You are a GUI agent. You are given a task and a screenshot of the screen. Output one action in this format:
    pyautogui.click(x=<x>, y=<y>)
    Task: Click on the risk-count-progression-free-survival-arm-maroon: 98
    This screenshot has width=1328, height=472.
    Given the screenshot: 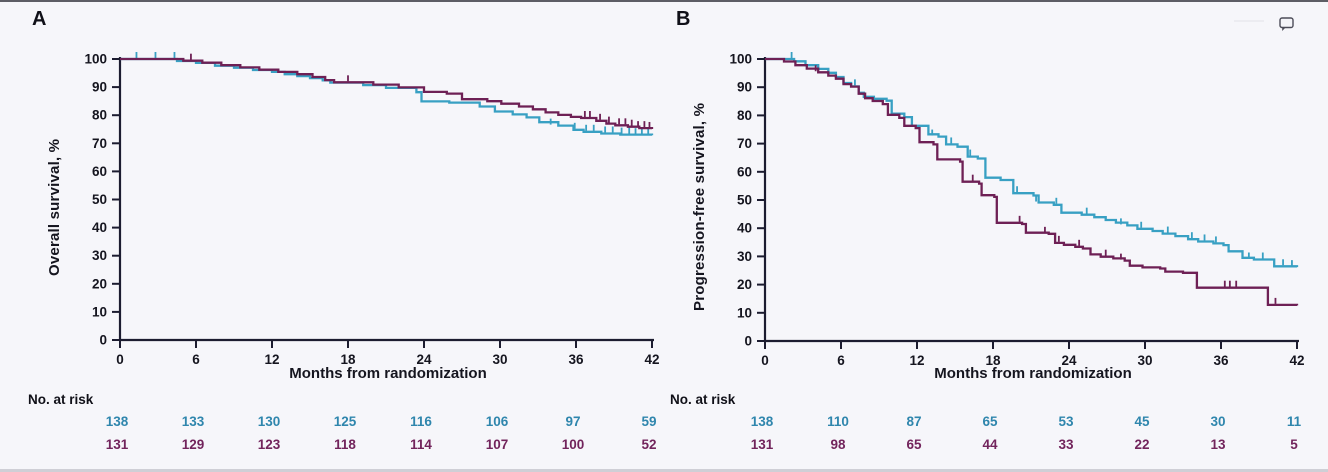 What is the action you would take?
    pyautogui.click(x=838, y=444)
    